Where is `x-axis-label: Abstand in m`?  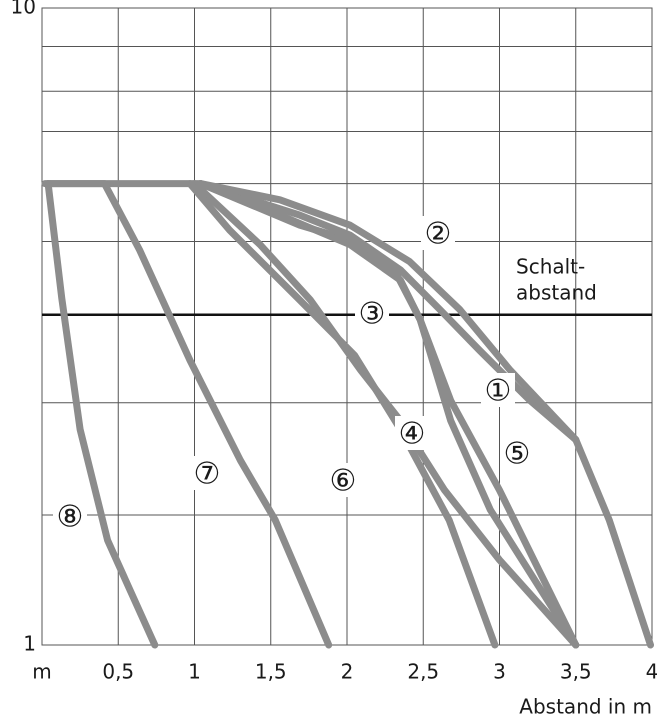 x-axis-label: Abstand in m is located at coordinates (585, 707).